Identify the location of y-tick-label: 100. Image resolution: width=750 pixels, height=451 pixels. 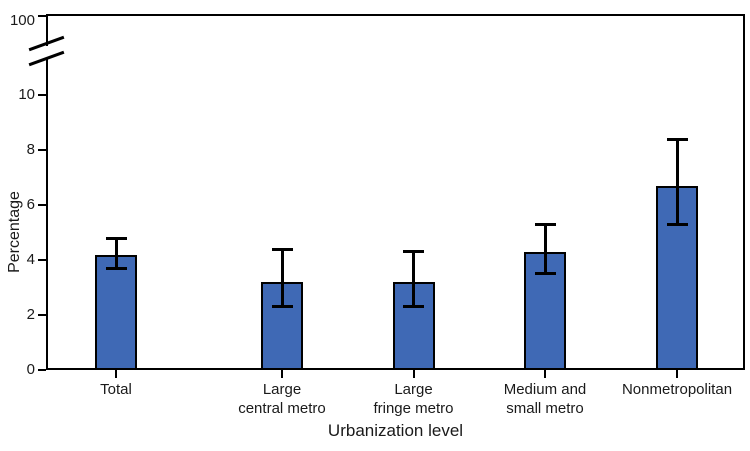
(22, 20).